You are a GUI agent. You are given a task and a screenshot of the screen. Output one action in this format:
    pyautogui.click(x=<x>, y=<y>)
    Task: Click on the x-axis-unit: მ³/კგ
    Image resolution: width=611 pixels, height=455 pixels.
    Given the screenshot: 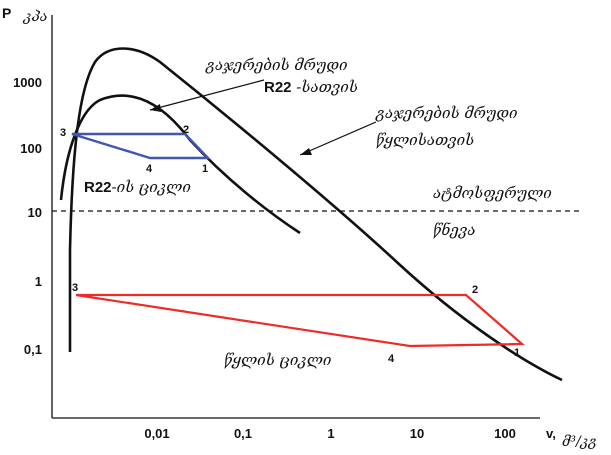 What is the action you would take?
    pyautogui.click(x=579, y=441)
    